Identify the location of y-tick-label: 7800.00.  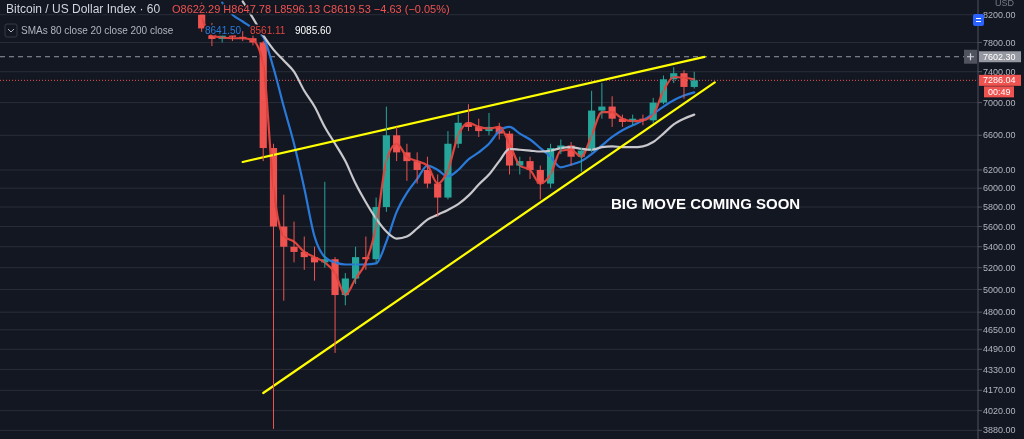
(999, 42).